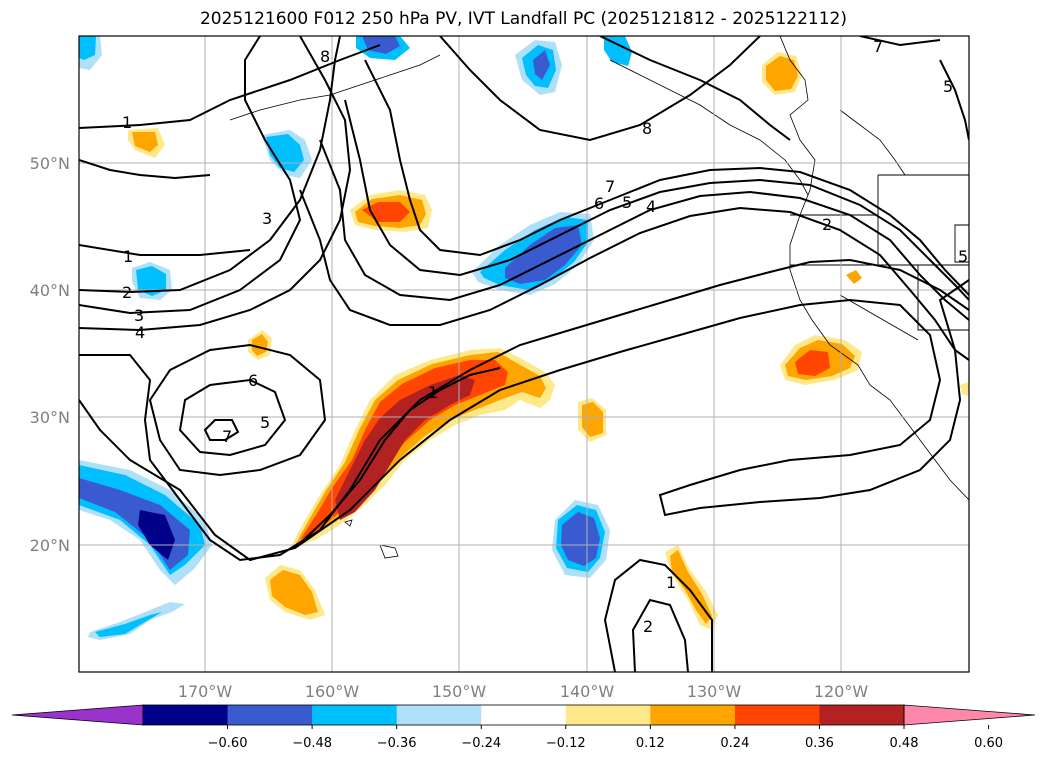 Image resolution: width=1047 pixels, height=765 pixels. Describe the element at coordinates (77, 715) in the screenshot. I see `colorbar-extend-min` at that location.